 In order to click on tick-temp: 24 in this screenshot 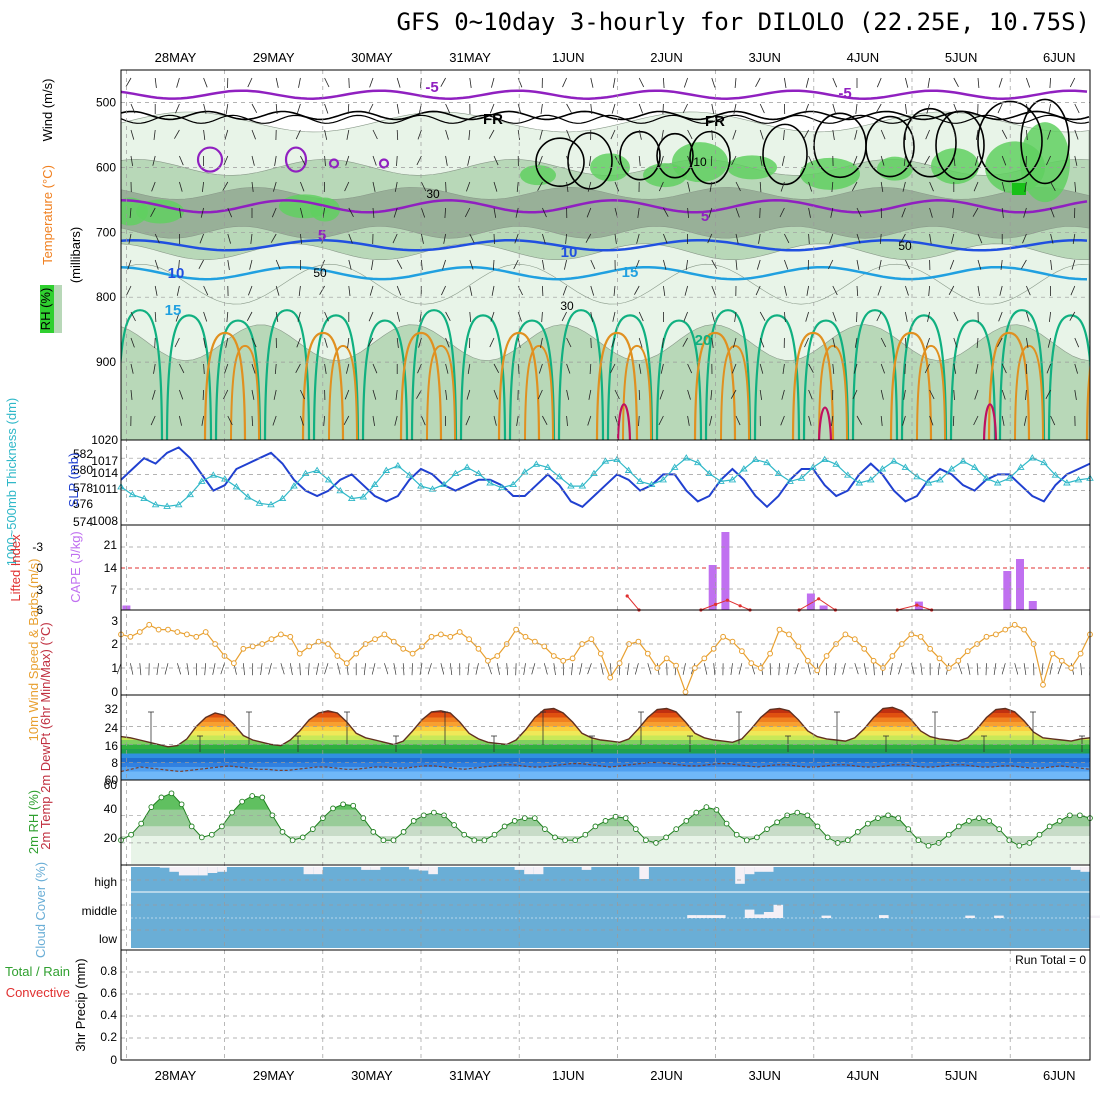, I will do `click(112, 728)`.